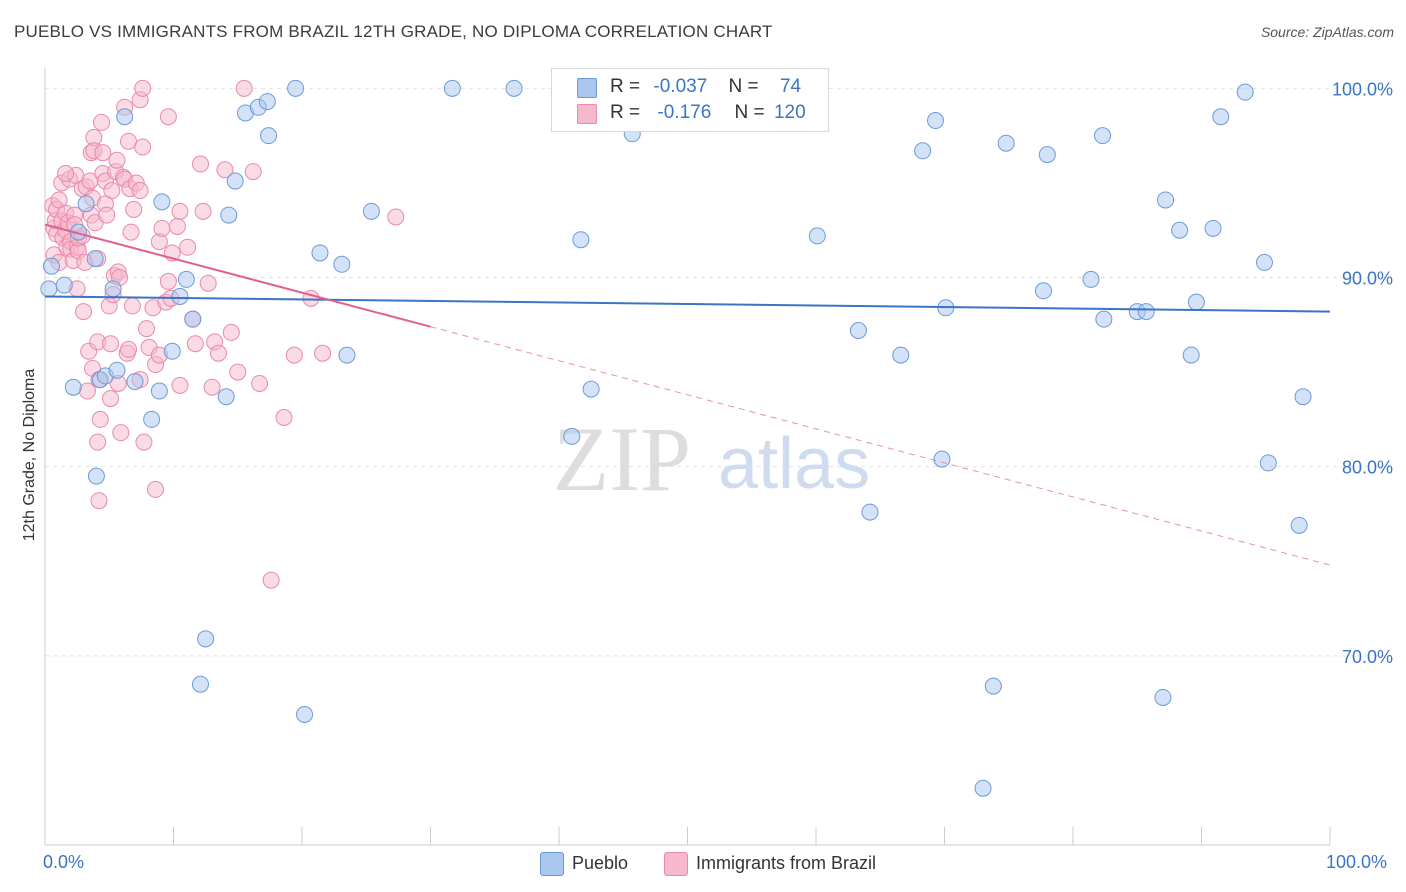  Describe the element at coordinates (1367, 657) in the screenshot. I see `y-tick-label: 70.0%` at that location.